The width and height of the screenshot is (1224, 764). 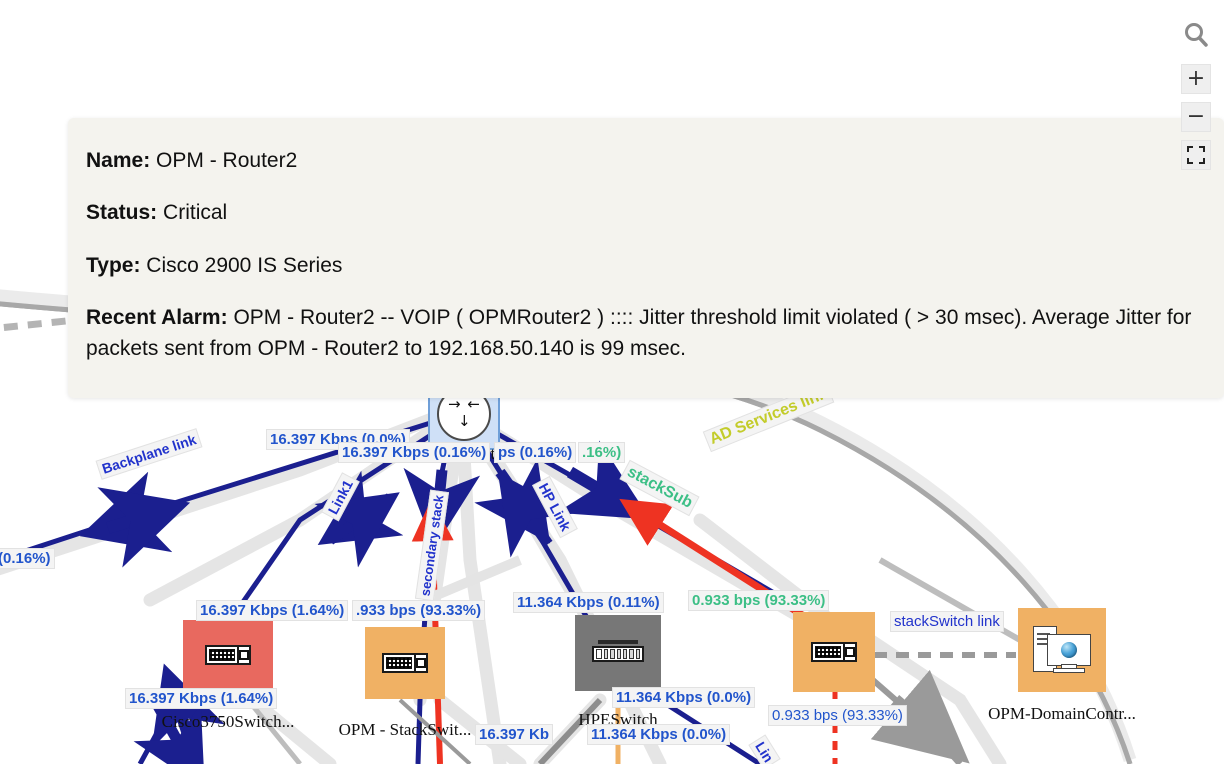 What do you see at coordinates (122, 213) in the screenshot?
I see `details-status-key: Status:` at bounding box center [122, 213].